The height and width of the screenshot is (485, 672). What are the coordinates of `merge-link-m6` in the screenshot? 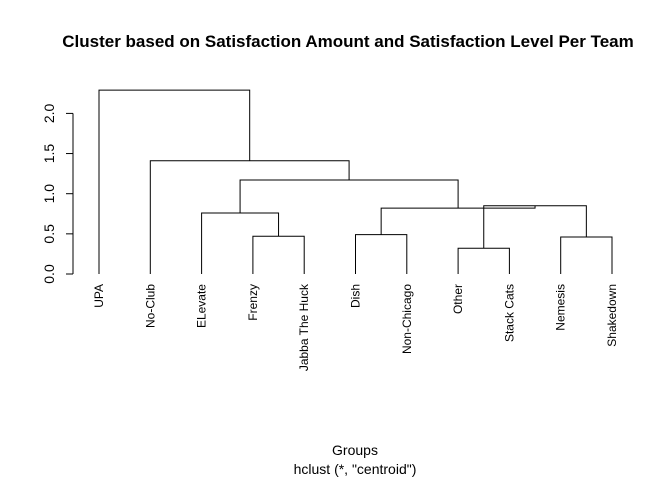 It's located at (535, 227).